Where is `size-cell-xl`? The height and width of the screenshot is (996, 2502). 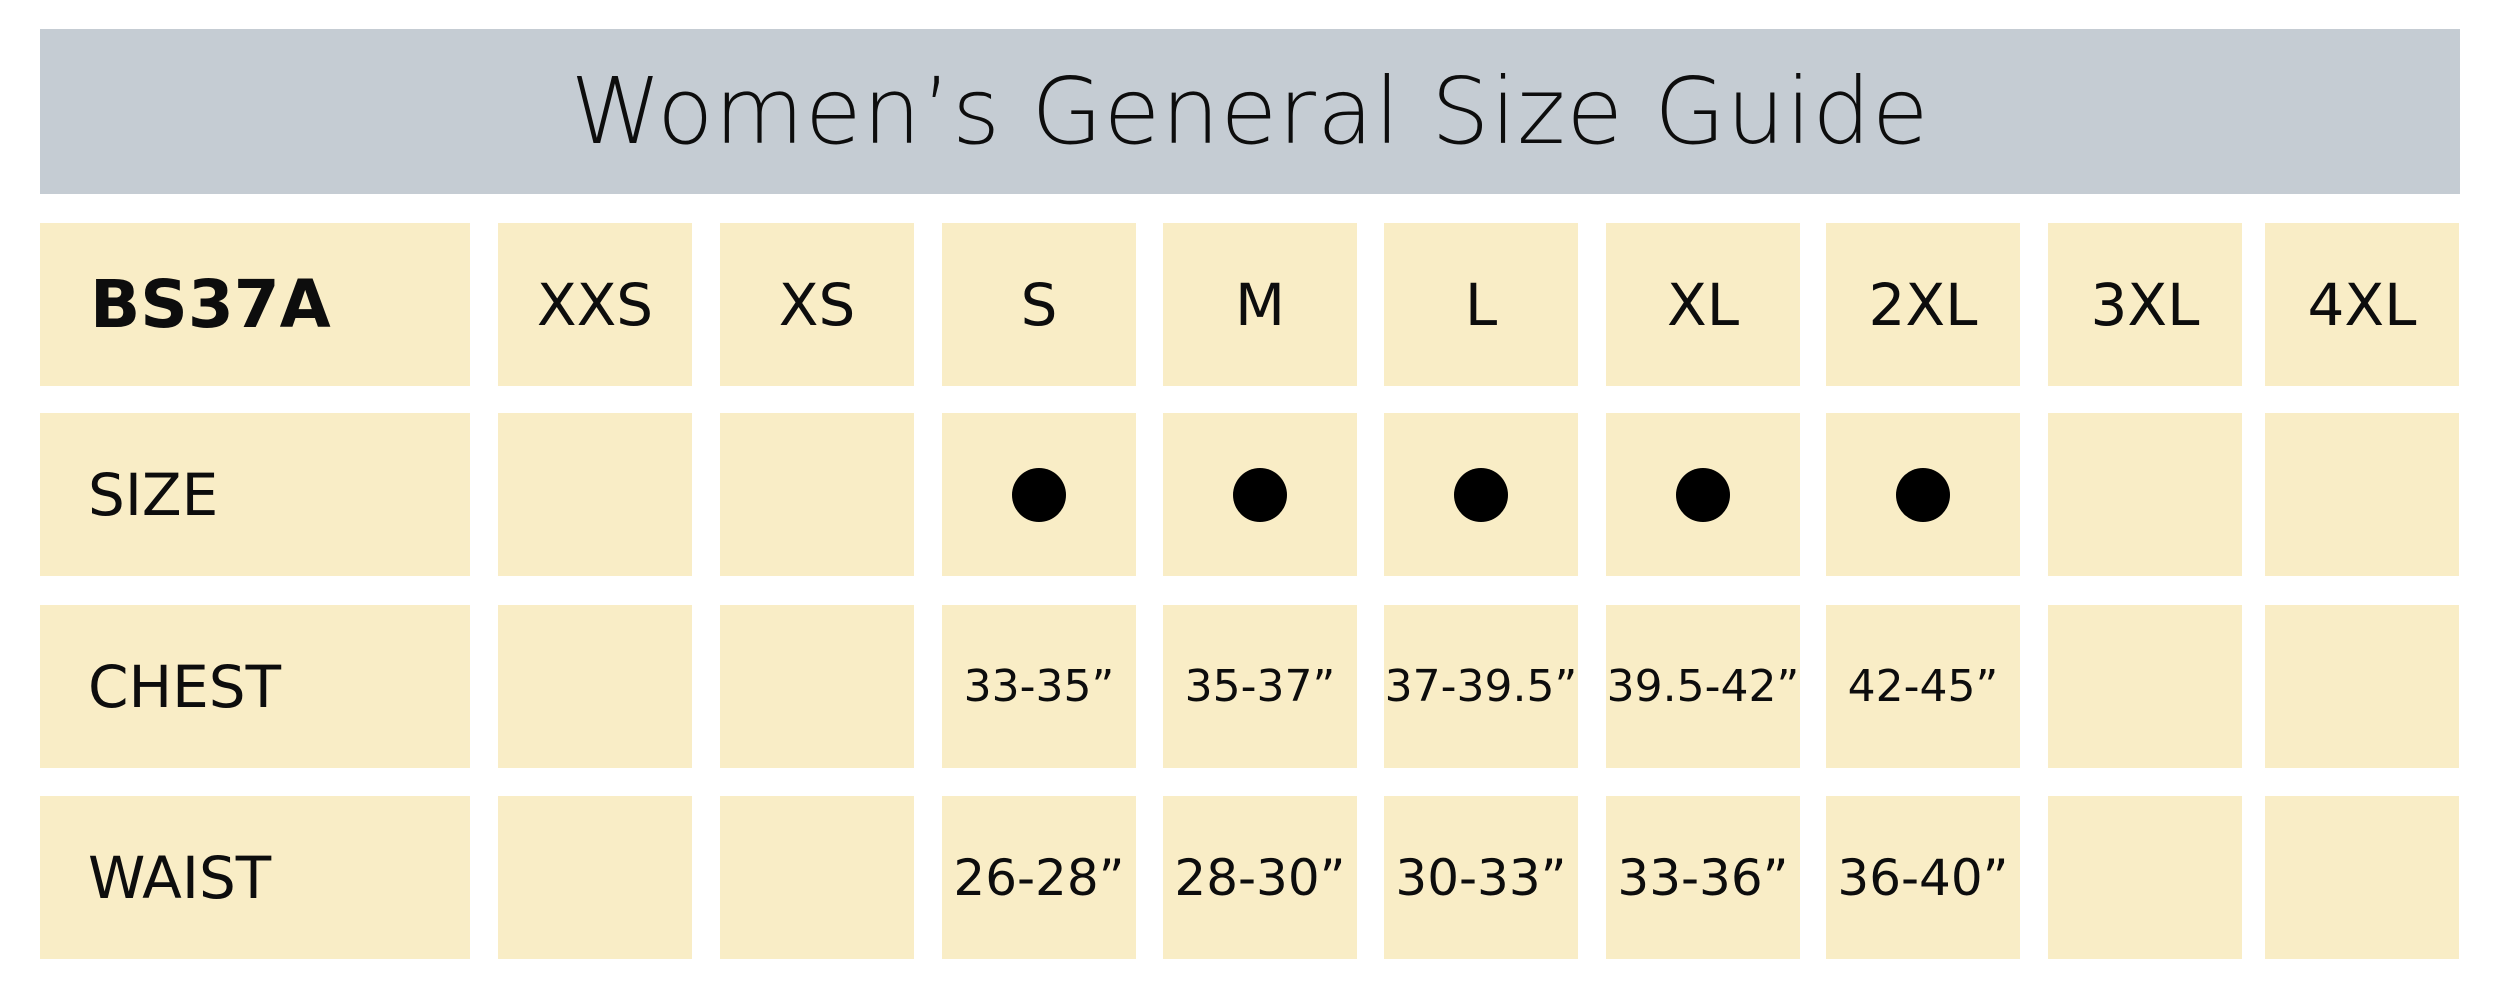 size-cell-xl is located at coordinates (1703, 494).